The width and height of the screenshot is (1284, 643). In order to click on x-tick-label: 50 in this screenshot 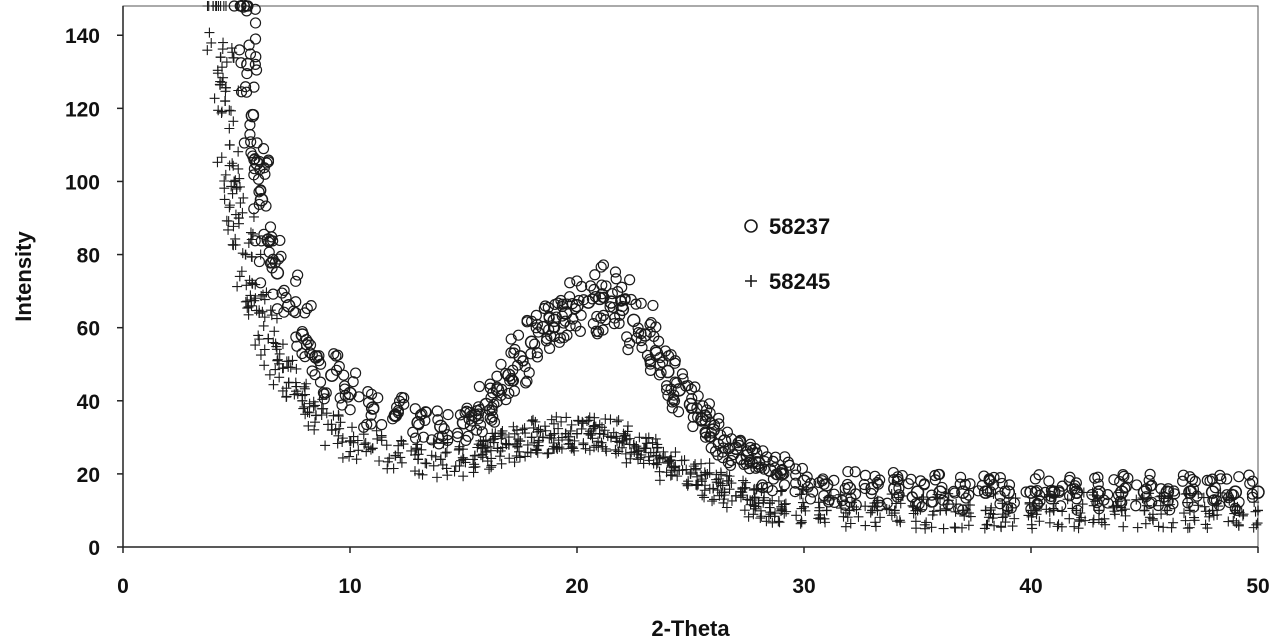, I will do `click(1257, 586)`.